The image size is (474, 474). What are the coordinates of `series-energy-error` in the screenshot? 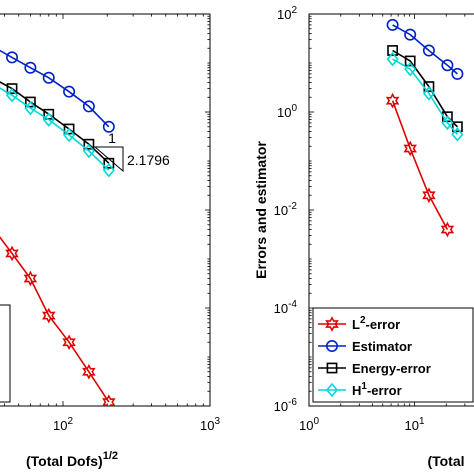 It's located at (57, 125).